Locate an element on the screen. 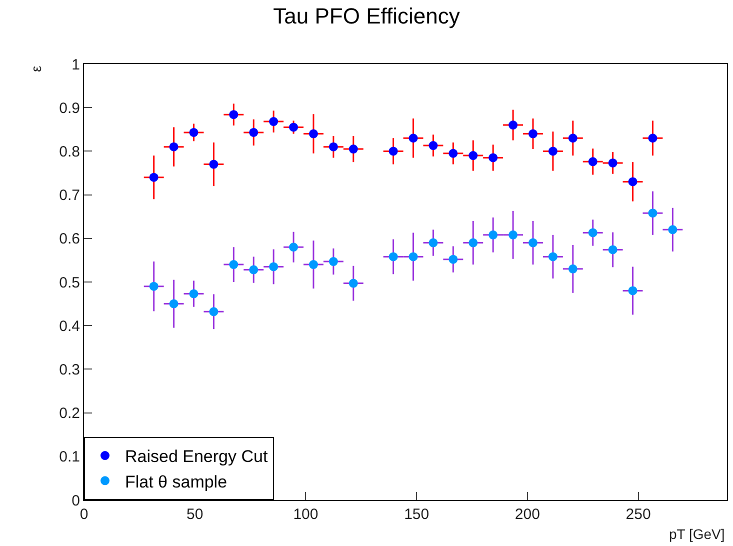 The width and height of the screenshot is (733, 546). y-tick-label: 0.8 is located at coordinates (69, 151).